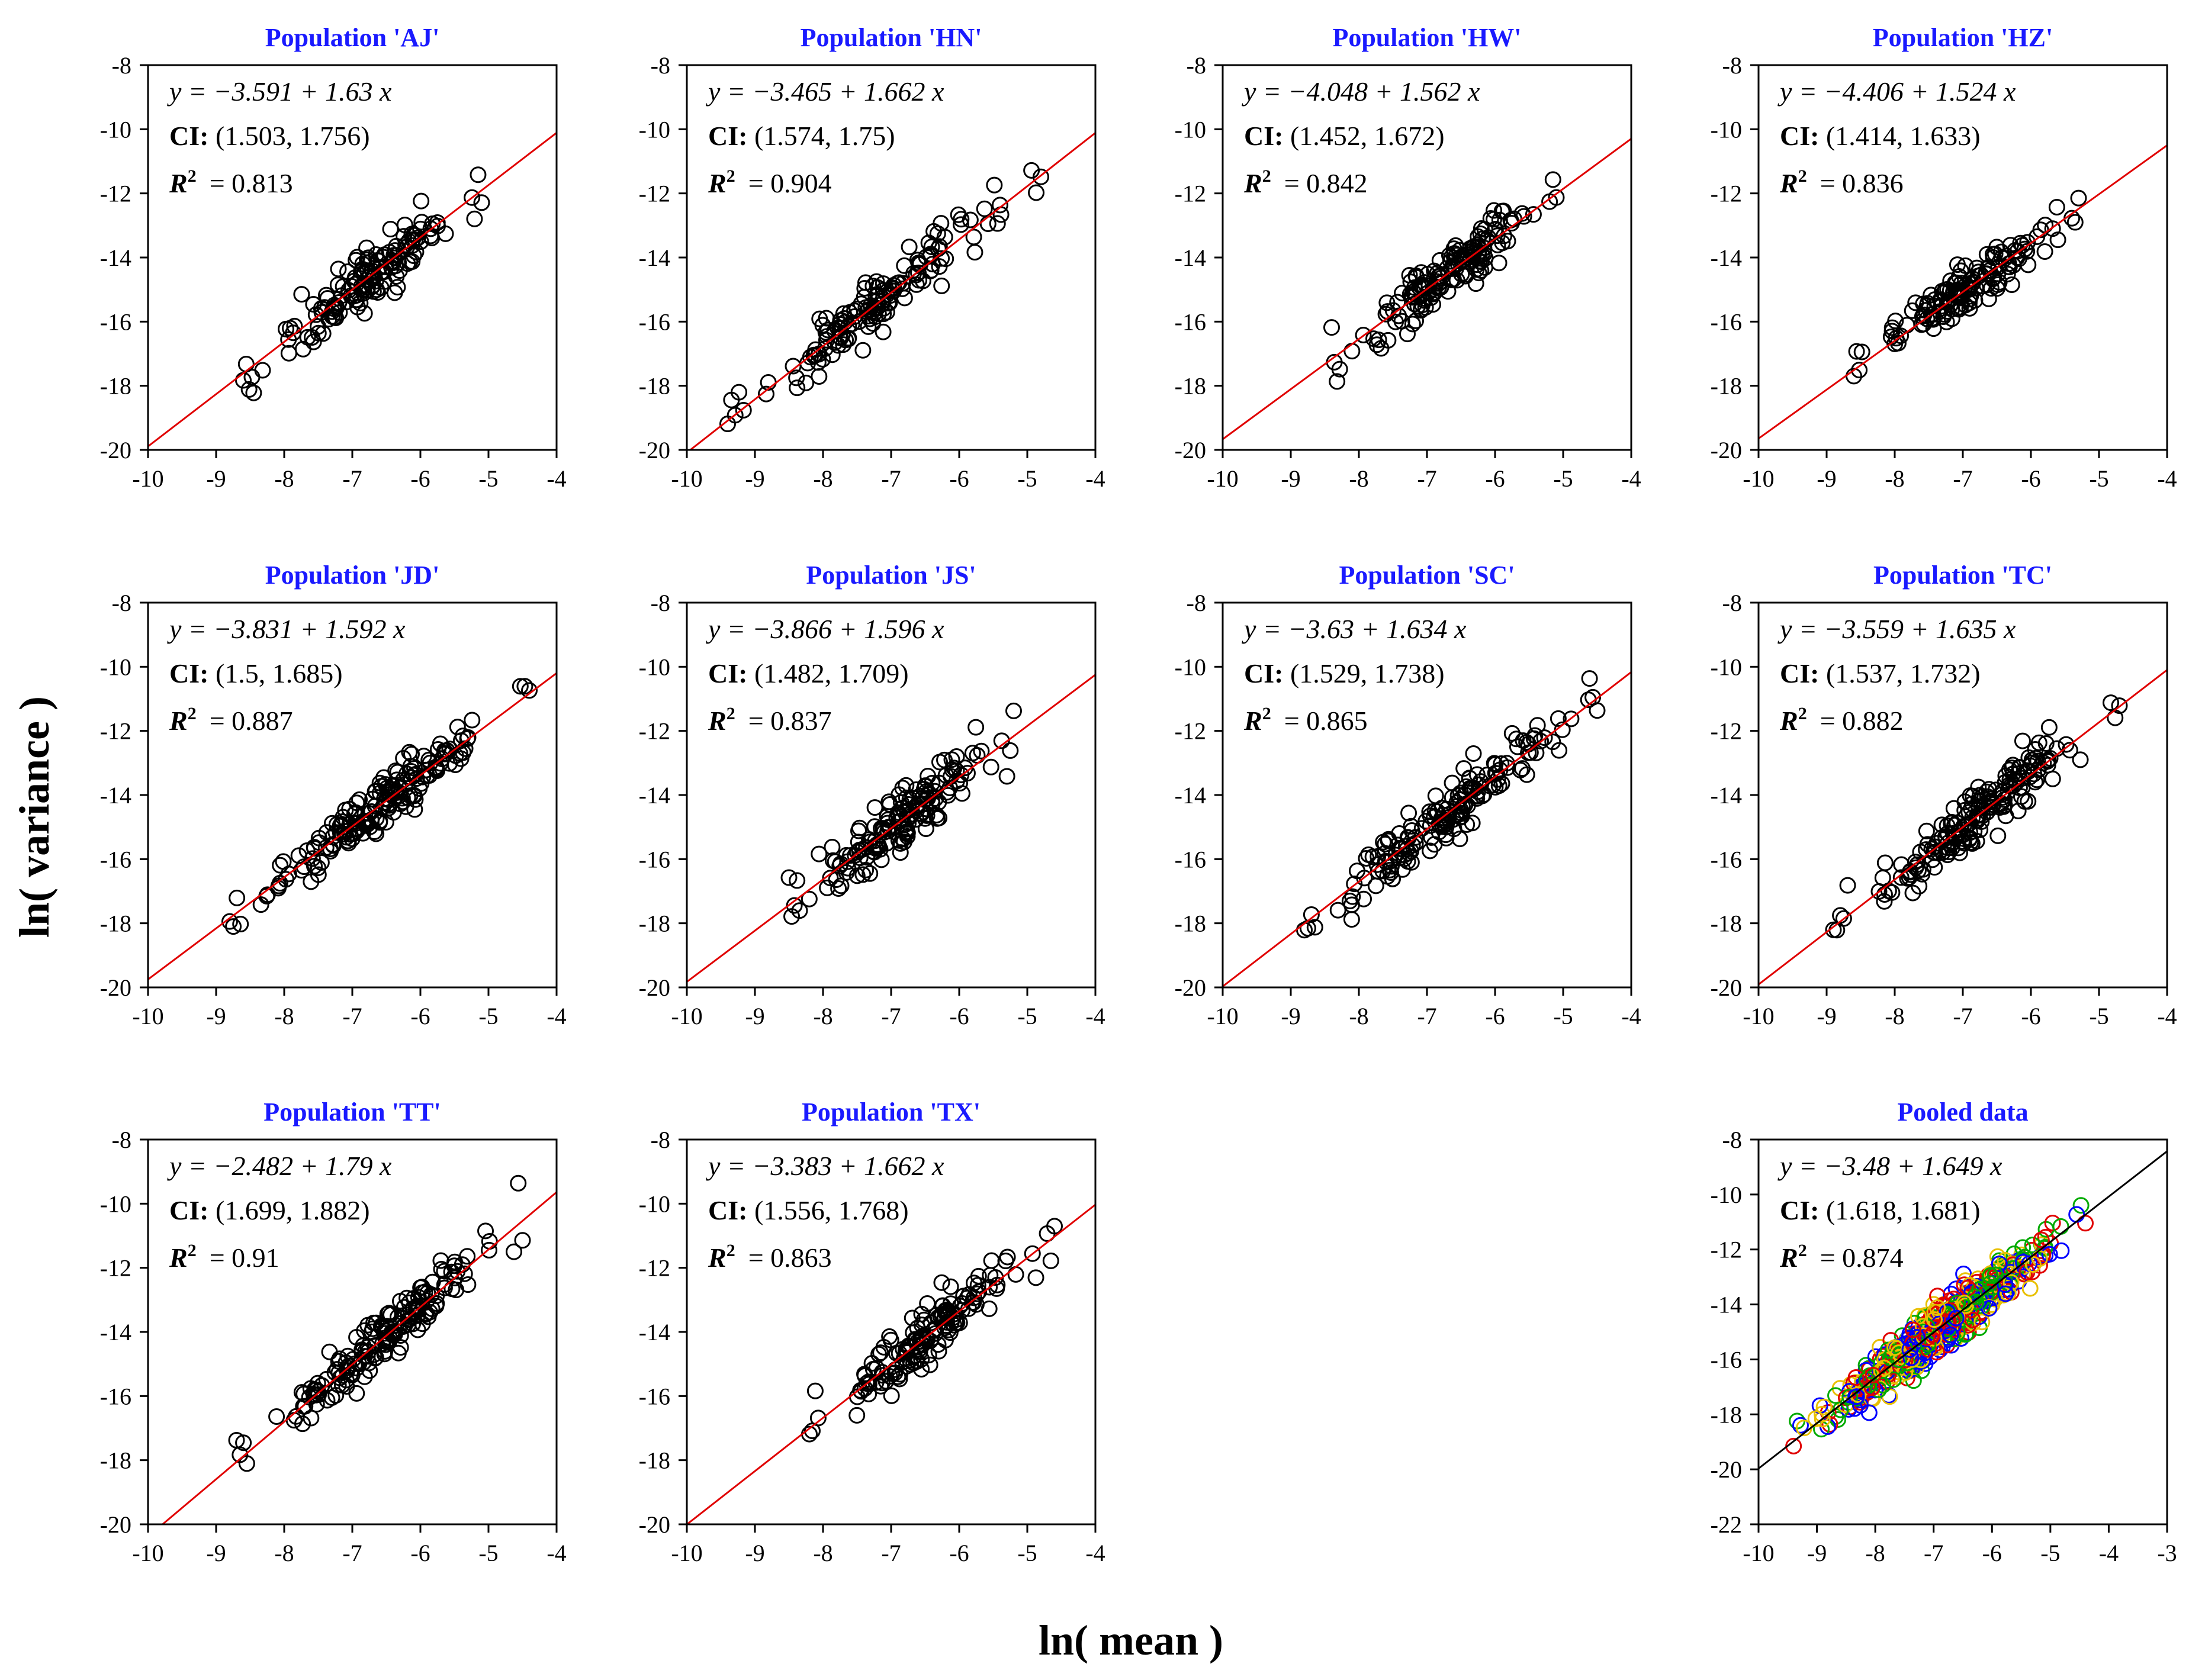 The height and width of the screenshot is (1680, 2189). I want to click on regression-line, so click(352, 826).